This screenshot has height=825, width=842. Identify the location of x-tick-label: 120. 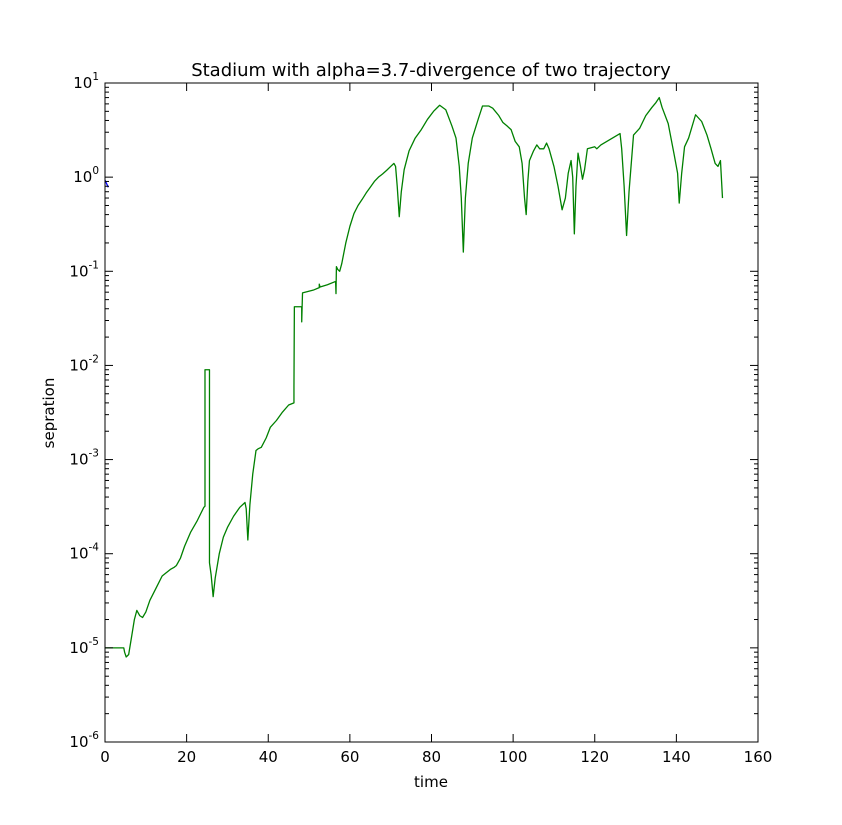
(594, 757).